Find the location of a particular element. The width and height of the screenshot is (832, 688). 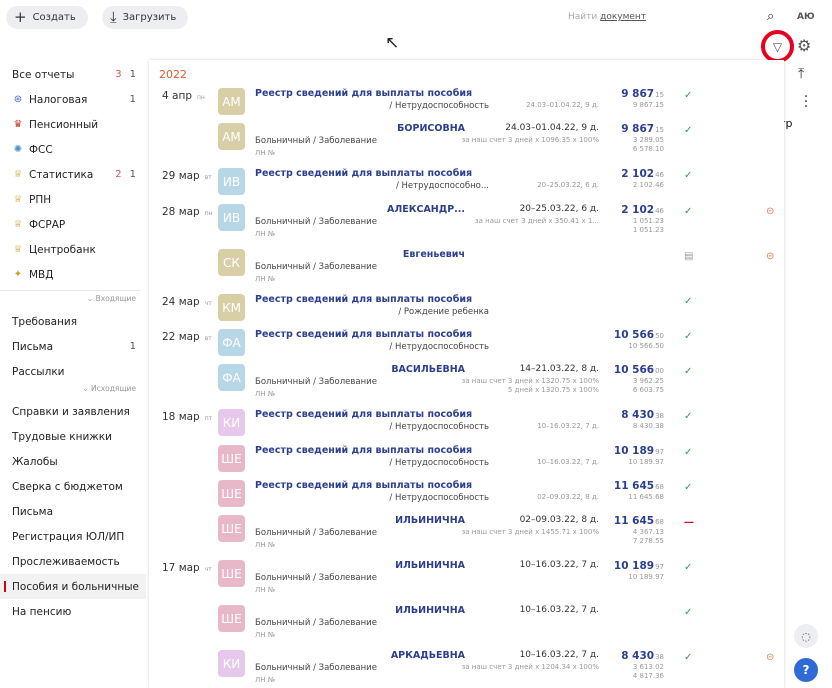

sidebar-outgoing-2: Жалобы is located at coordinates (73, 461).